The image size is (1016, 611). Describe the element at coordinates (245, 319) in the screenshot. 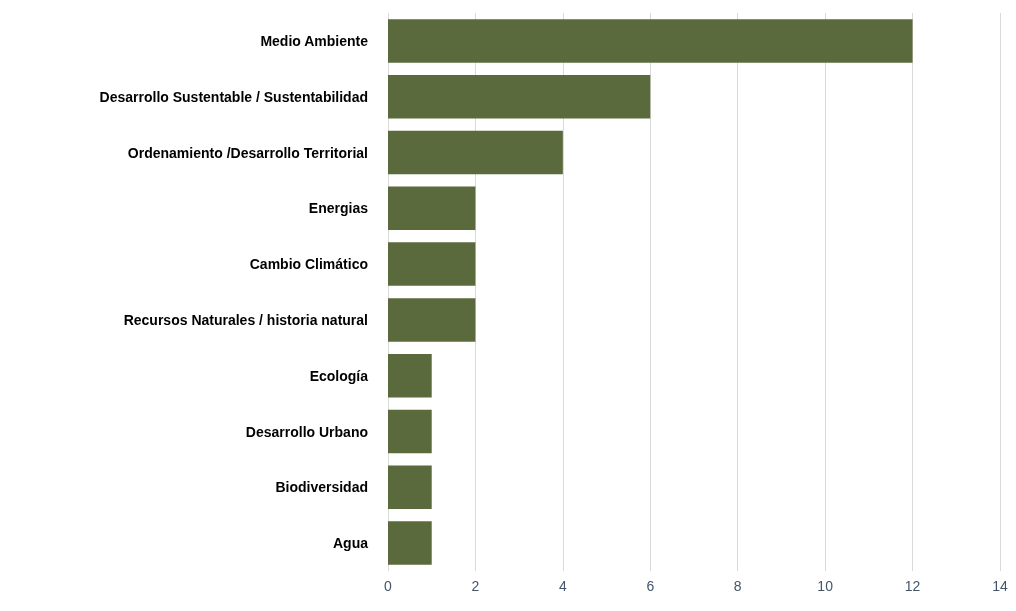

I see `y-tick-label: Recursos Naturales / historia natural` at that location.